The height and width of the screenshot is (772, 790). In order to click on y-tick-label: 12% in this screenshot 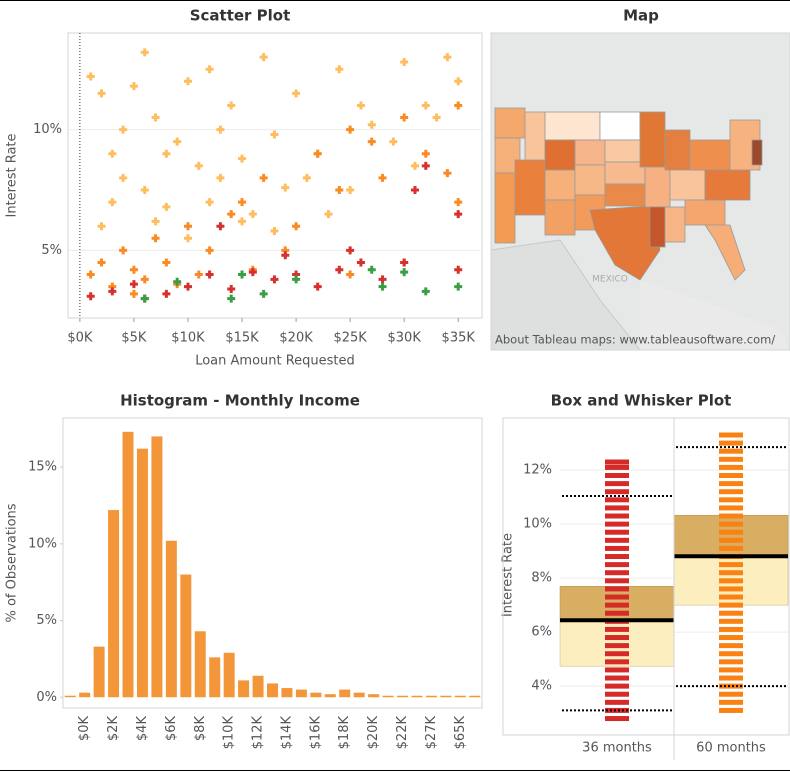, I will do `click(537, 470)`.